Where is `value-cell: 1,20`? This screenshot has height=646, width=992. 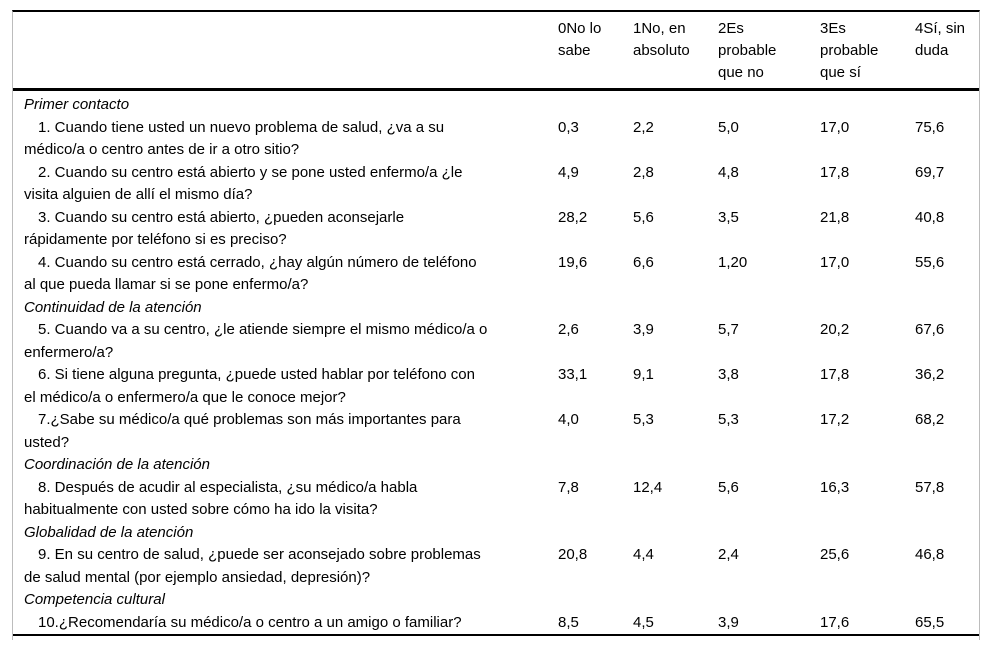 value-cell: 1,20 is located at coordinates (733, 262).